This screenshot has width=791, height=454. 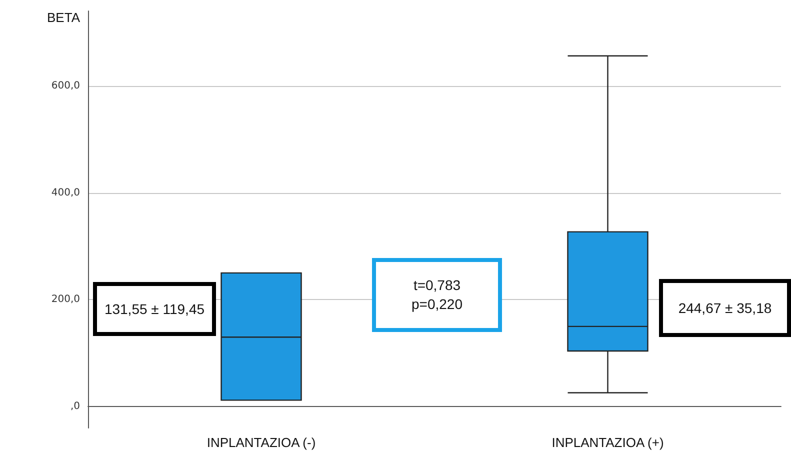 I want to click on y-tick-label: 600,0, so click(x=65, y=86).